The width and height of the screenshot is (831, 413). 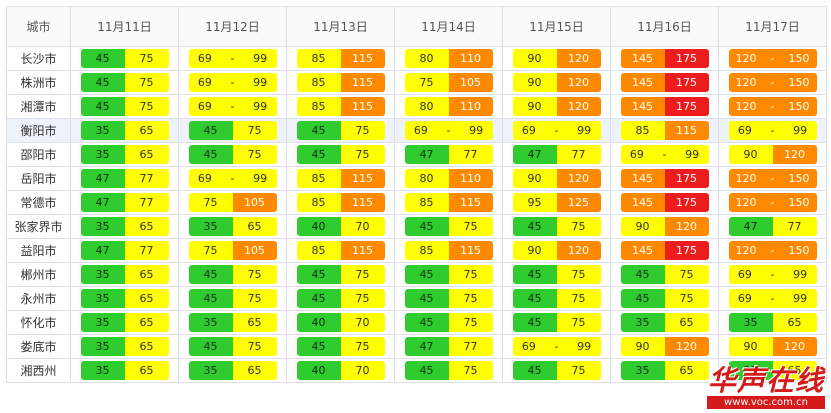 I want to click on city-name: 湘西州, so click(x=38, y=370).